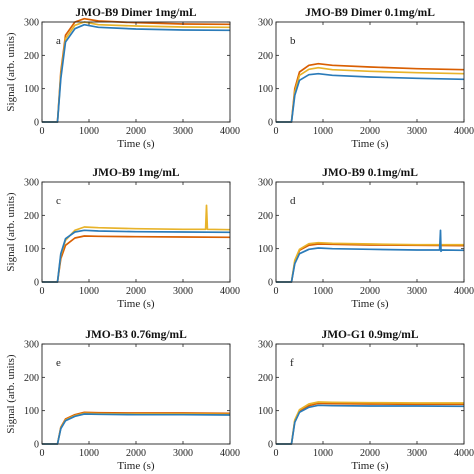 This screenshot has width=474, height=474. I want to click on panel-letter-d: d, so click(293, 201).